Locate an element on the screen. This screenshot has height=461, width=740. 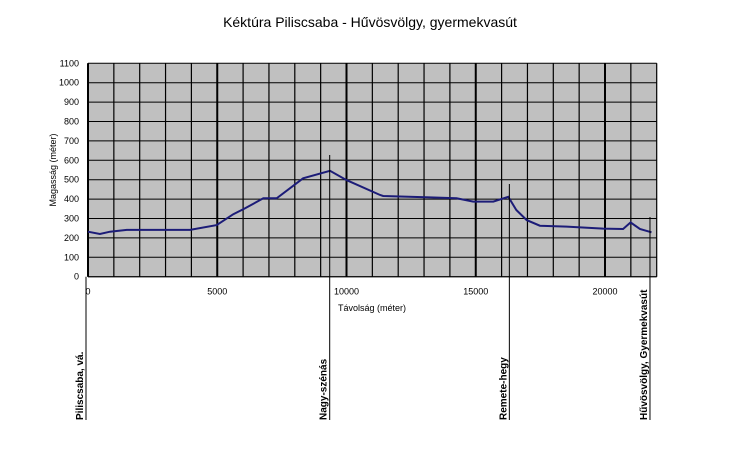
y-tick-label: 1100 is located at coordinates (69, 63).